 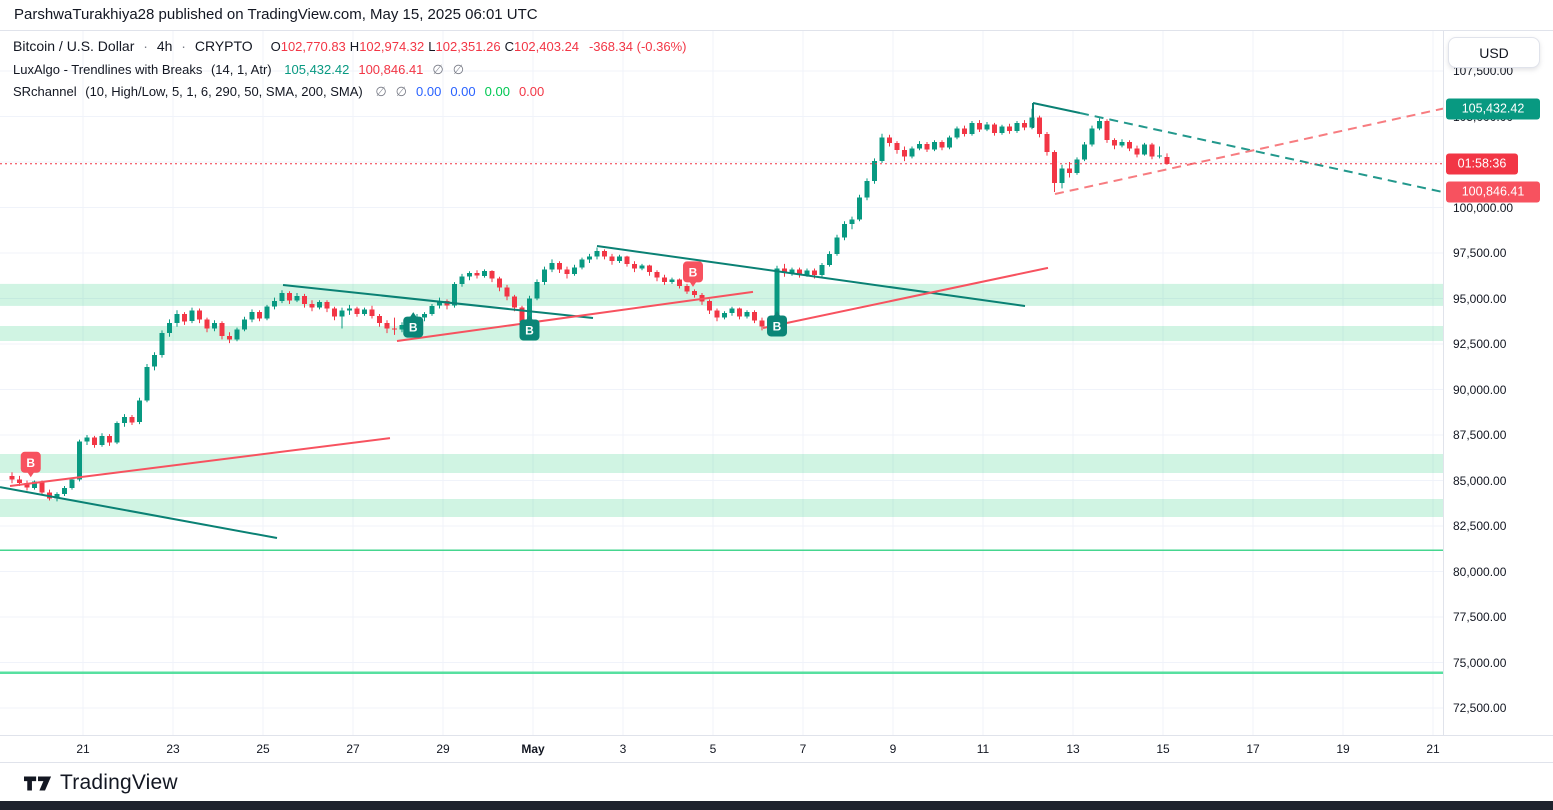 What do you see at coordinates (391, 69) in the screenshot?
I see `indicator-value: 100,846.41` at bounding box center [391, 69].